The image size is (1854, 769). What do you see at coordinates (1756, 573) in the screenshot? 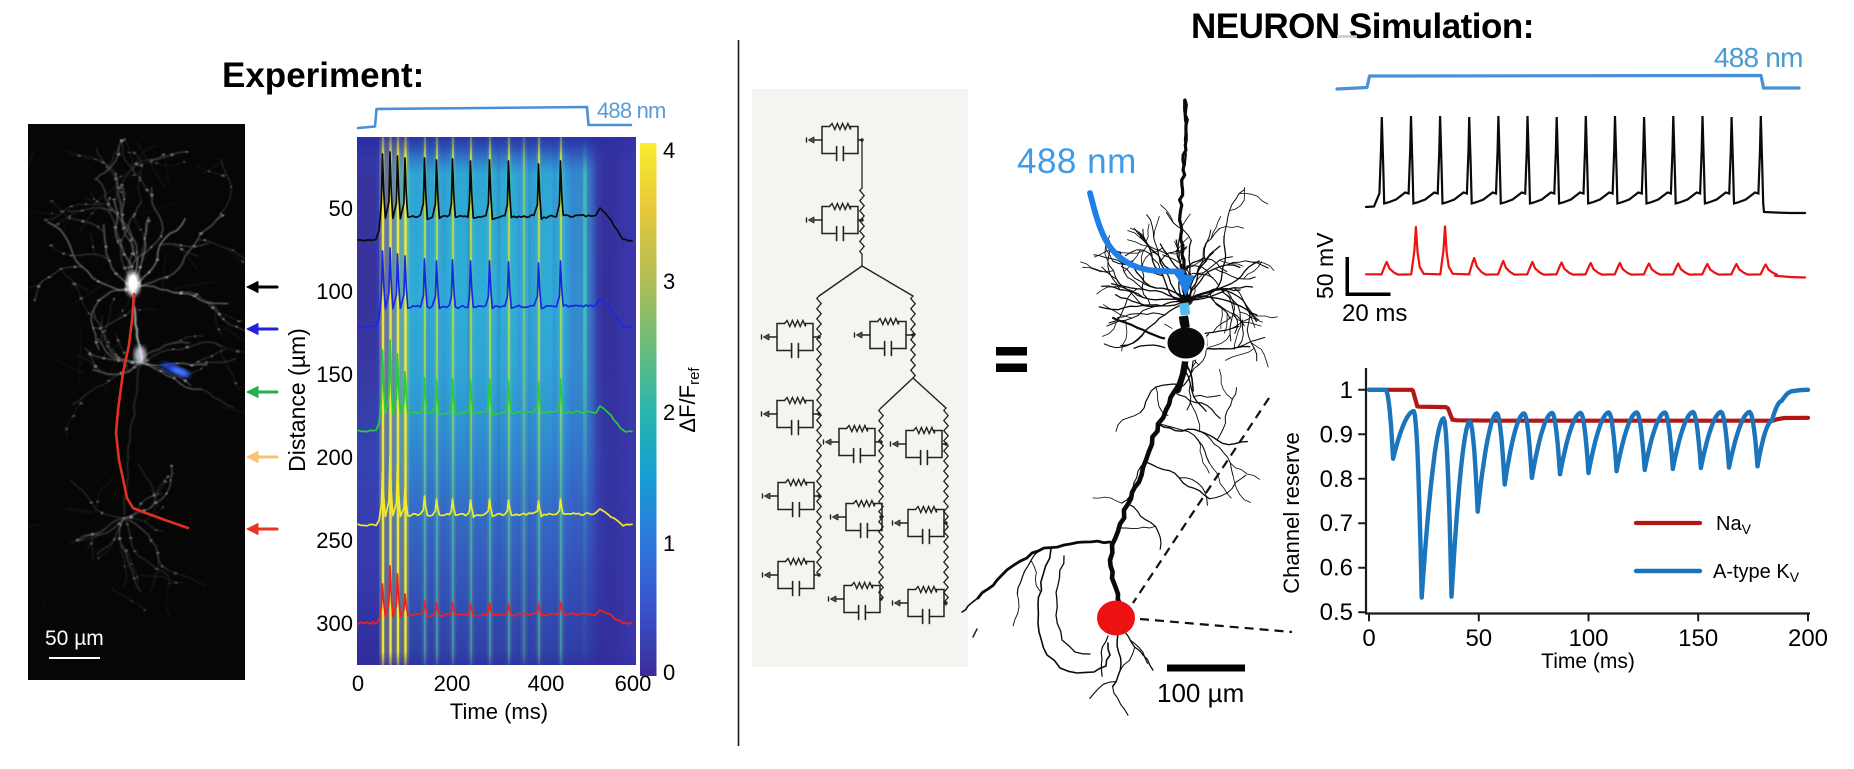
I see `svg-text: A-type KV` at bounding box center [1756, 573].